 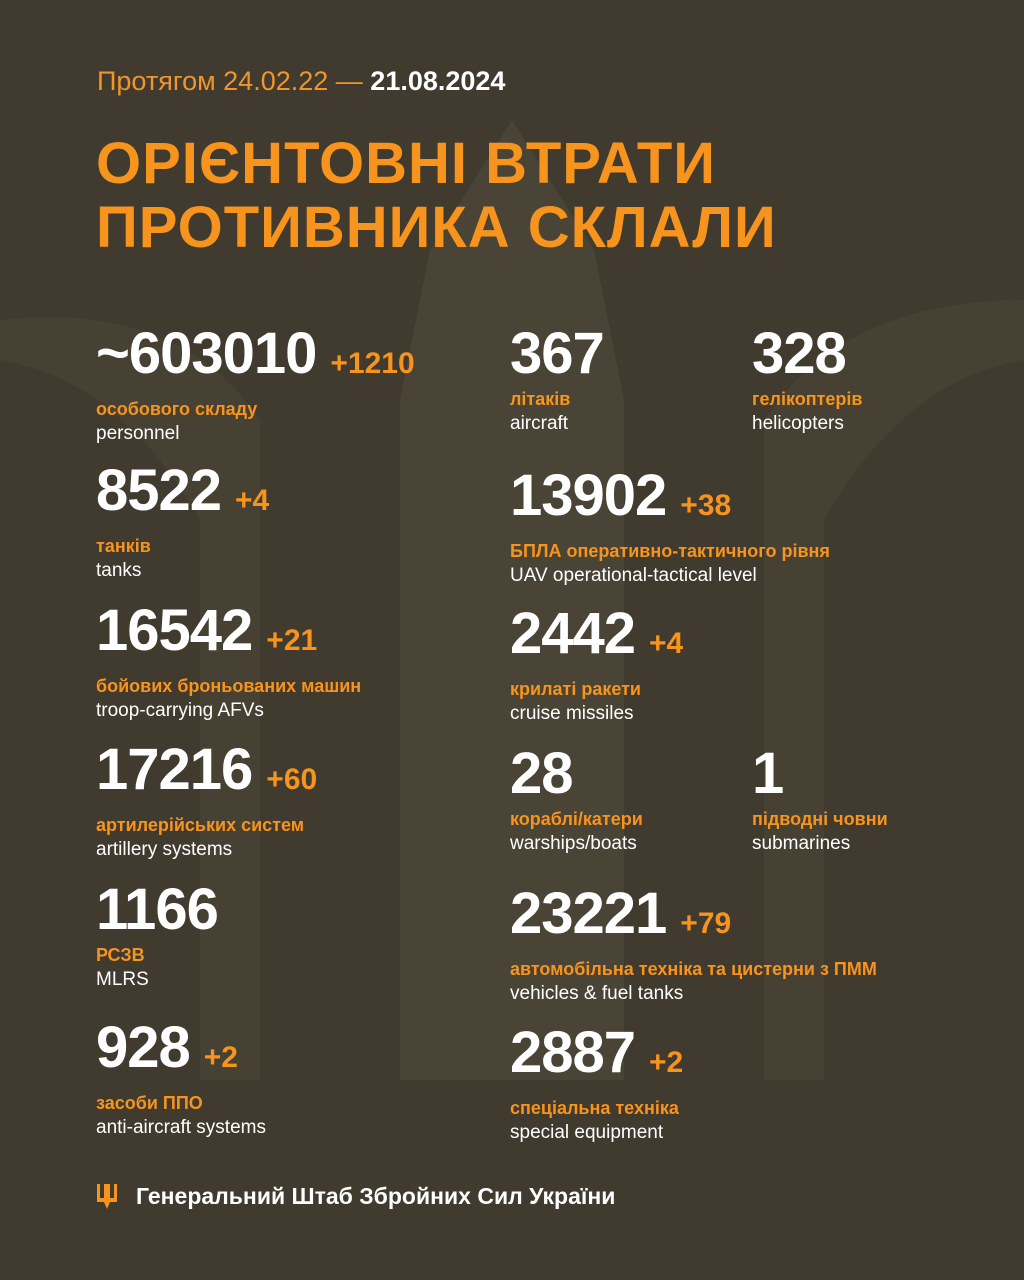 I want to click on footer-text: Генеральний Штаб Збройних Сил України, so click(x=376, y=1195).